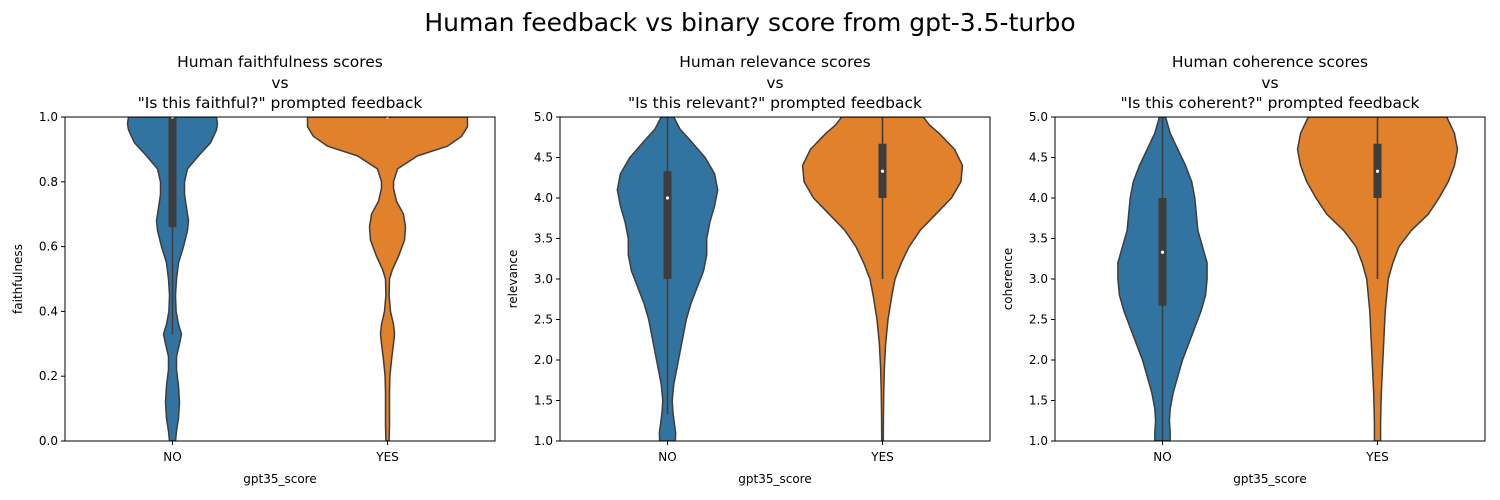 Image resolution: width=1500 pixels, height=500 pixels. I want to click on y-axis-label: faithfulness, so click(18, 279).